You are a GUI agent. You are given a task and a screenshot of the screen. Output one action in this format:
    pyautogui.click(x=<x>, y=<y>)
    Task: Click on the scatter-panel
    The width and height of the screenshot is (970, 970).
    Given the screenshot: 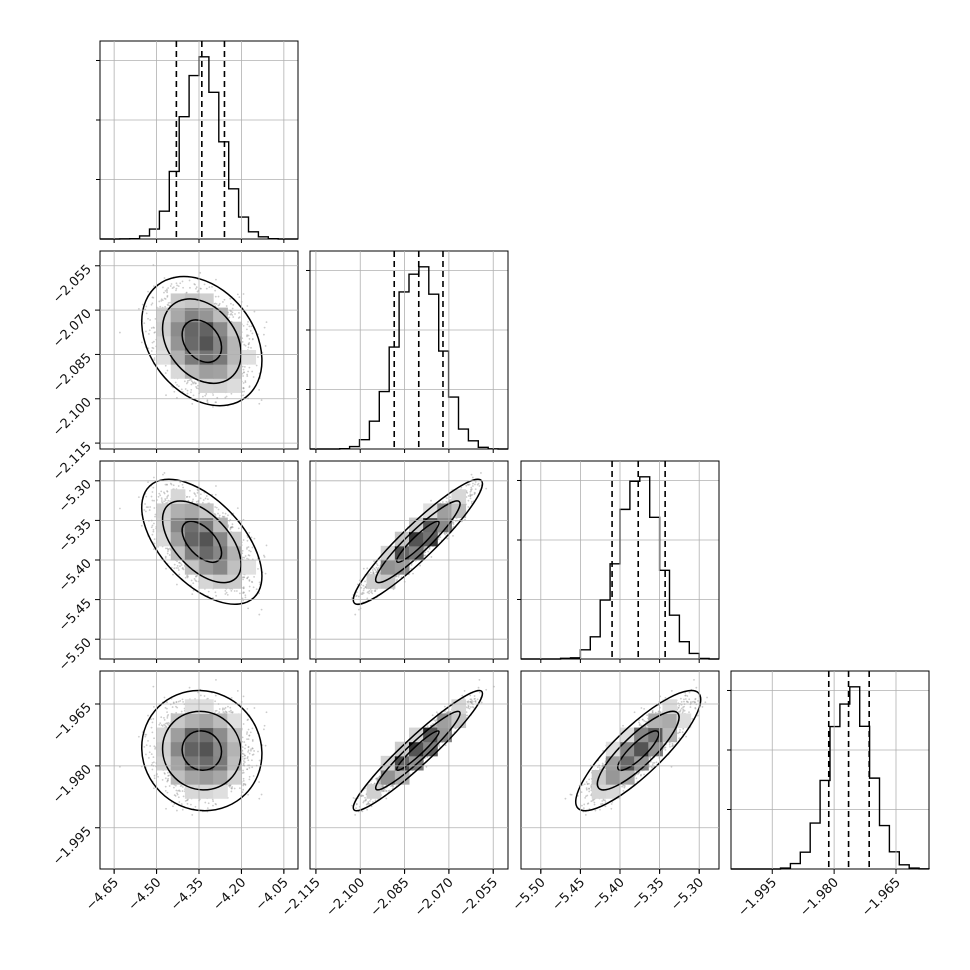 What is the action you would take?
    pyautogui.click(x=199, y=350)
    